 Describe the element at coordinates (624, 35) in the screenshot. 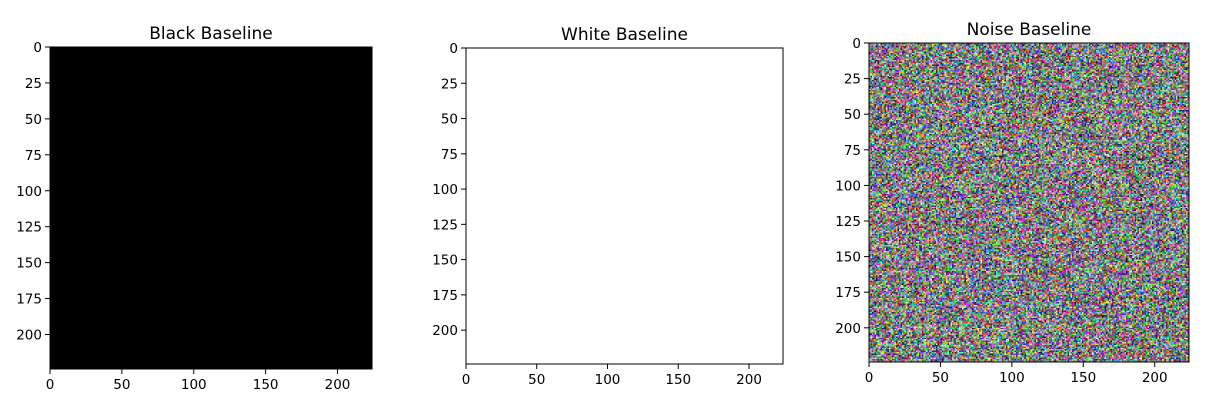

I see `panel-title: White Baseline` at that location.